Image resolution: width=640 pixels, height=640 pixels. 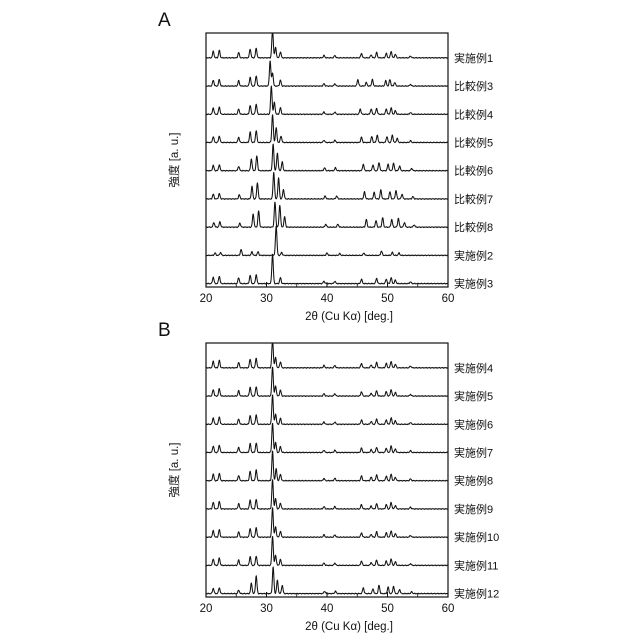 I want to click on series-label: 実施例11, so click(x=476, y=565).